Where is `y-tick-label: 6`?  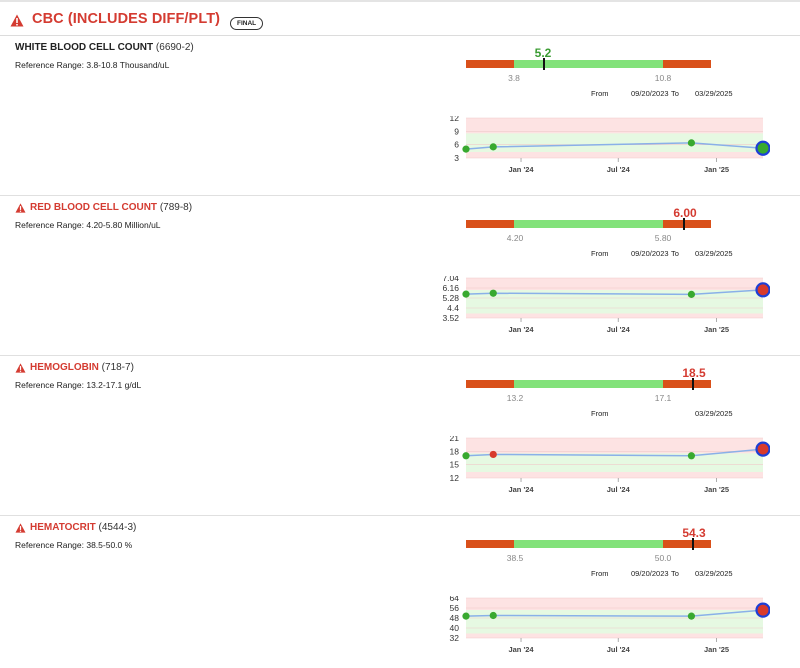 y-tick-label: 6 is located at coordinates (456, 145).